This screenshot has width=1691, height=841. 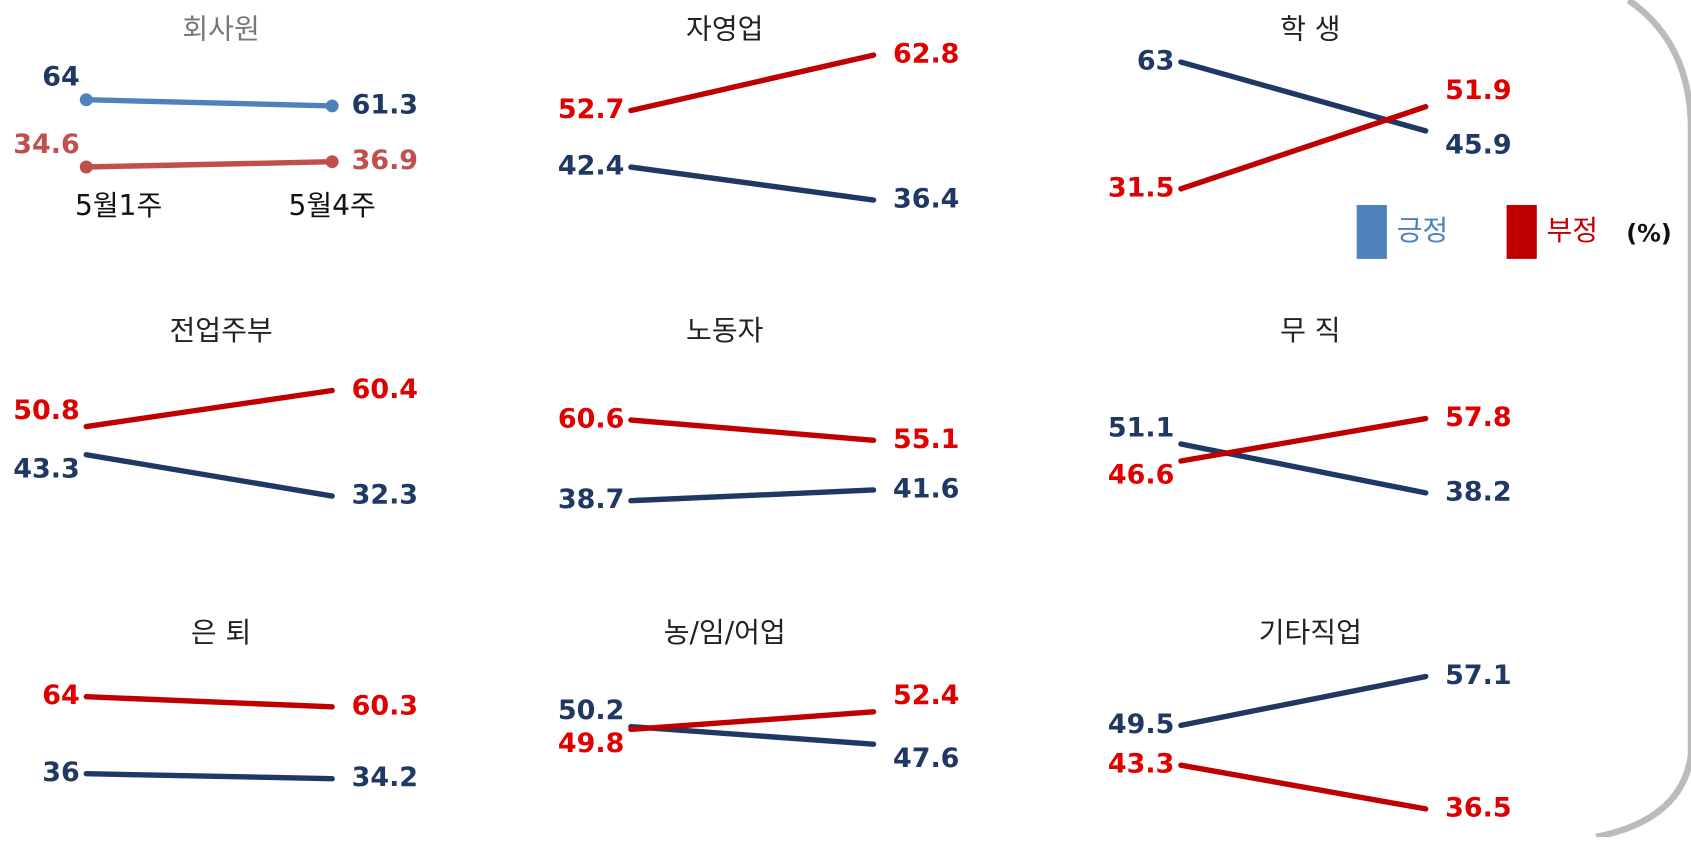 I want to click on value-label: 36, so click(x=61, y=772).